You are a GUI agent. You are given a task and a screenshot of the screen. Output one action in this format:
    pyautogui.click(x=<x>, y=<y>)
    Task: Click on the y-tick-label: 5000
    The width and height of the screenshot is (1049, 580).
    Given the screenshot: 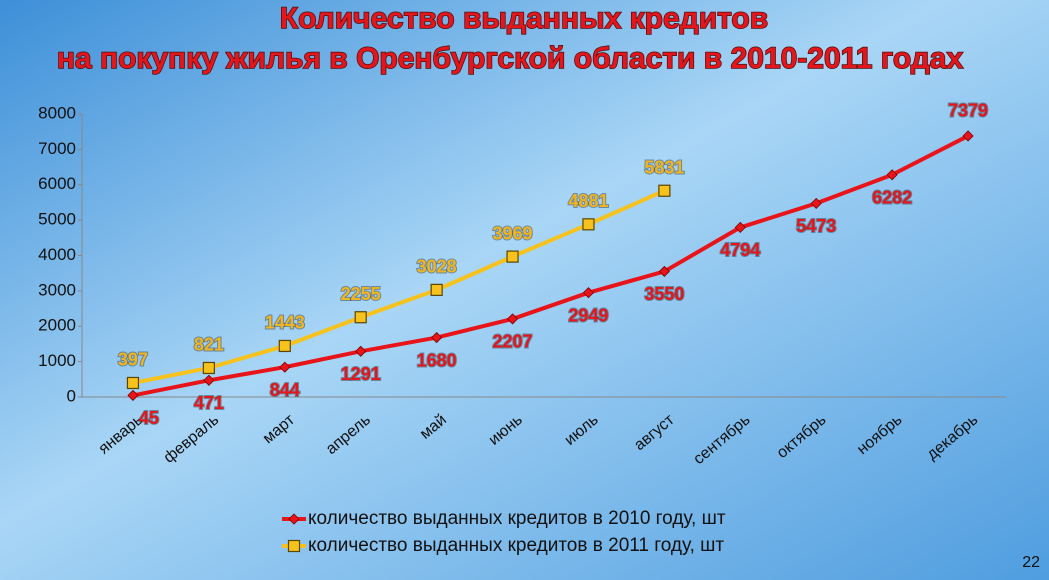 What is the action you would take?
    pyautogui.click(x=57, y=219)
    